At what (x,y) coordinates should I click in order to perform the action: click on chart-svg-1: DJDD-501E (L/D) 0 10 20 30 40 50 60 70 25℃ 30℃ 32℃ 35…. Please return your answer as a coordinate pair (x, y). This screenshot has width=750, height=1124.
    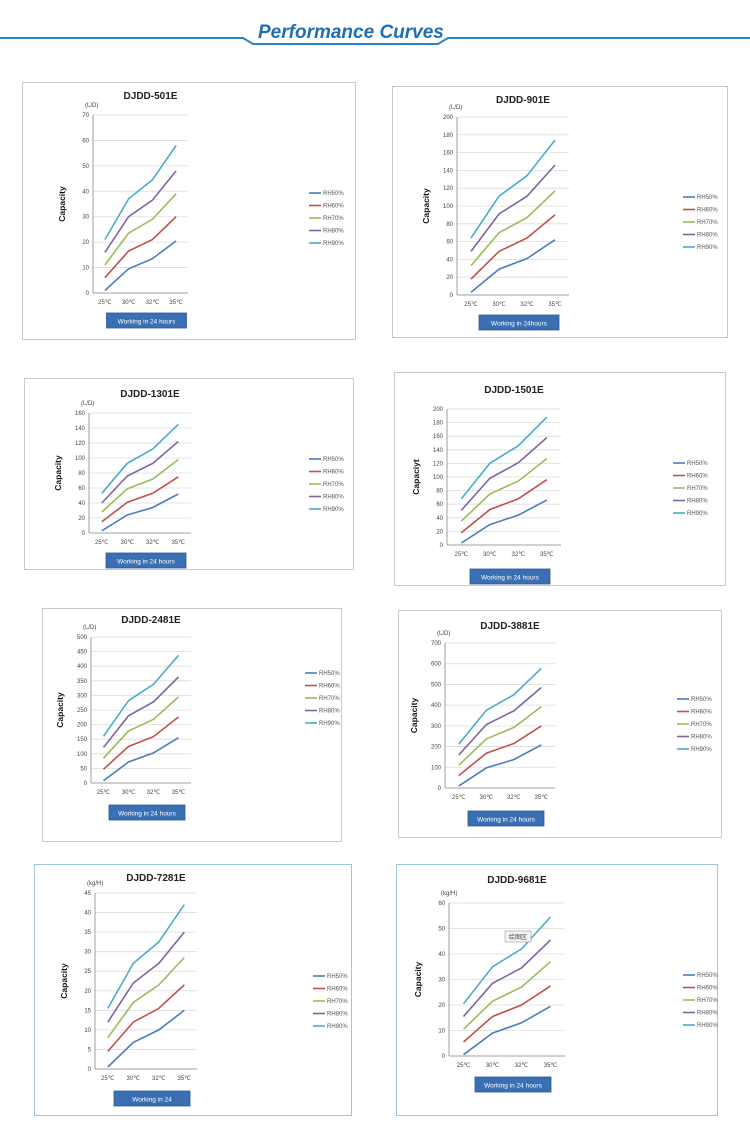
    Looking at the image, I should click on (200, 210).